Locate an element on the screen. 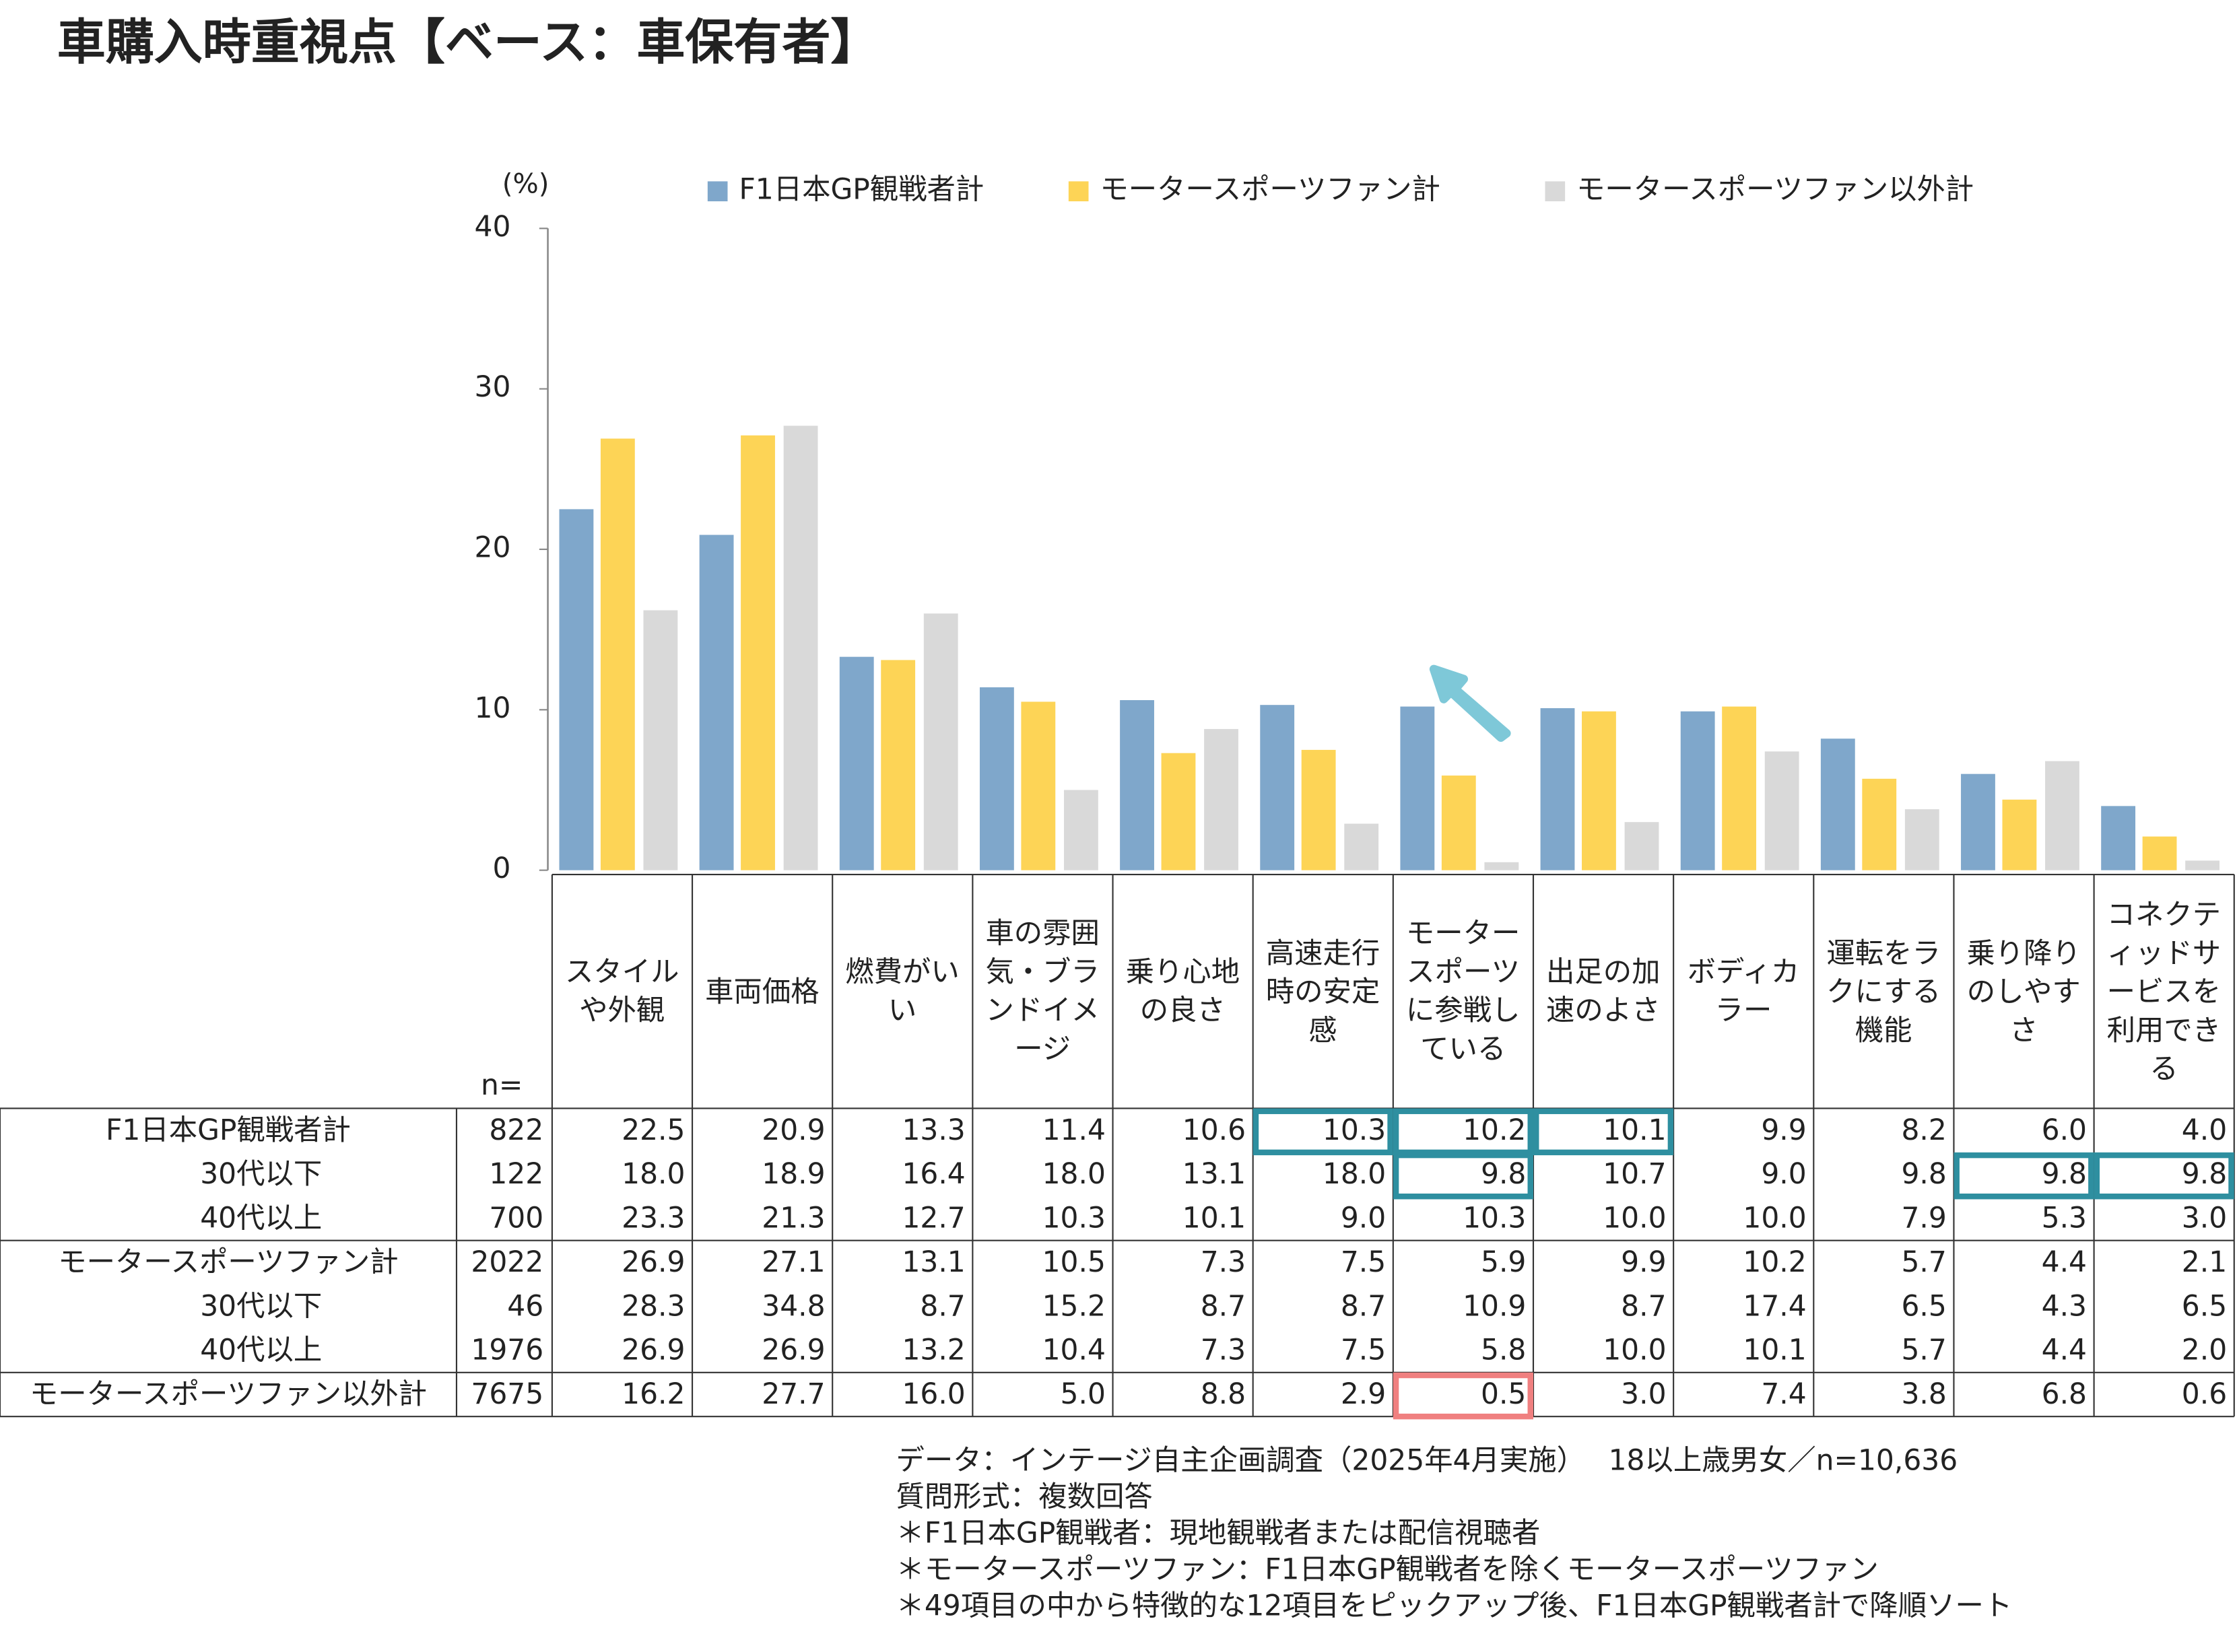 The width and height of the screenshot is (2237, 1652). legend-label: F1日本GP観戦者計 is located at coordinates (861, 190).